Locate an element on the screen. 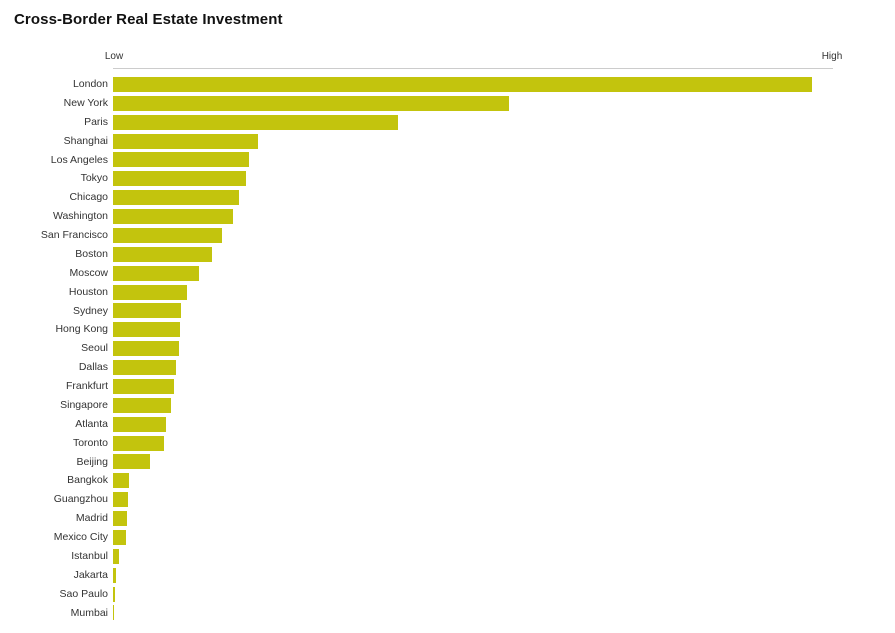 Image resolution: width=895 pixels, height=633 pixels. category-label: Beijing is located at coordinates (92, 461).